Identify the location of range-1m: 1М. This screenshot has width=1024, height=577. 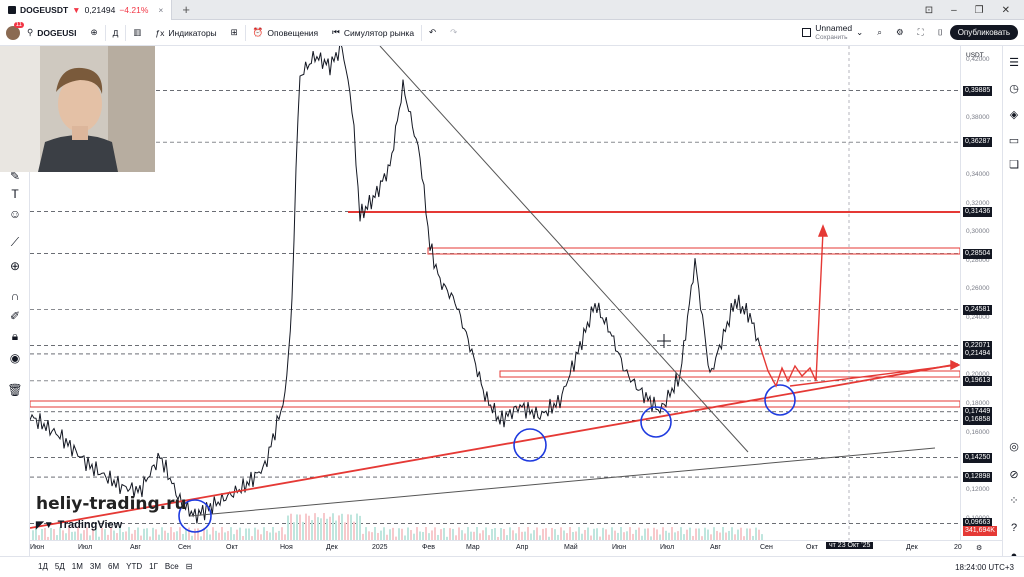
(77, 566).